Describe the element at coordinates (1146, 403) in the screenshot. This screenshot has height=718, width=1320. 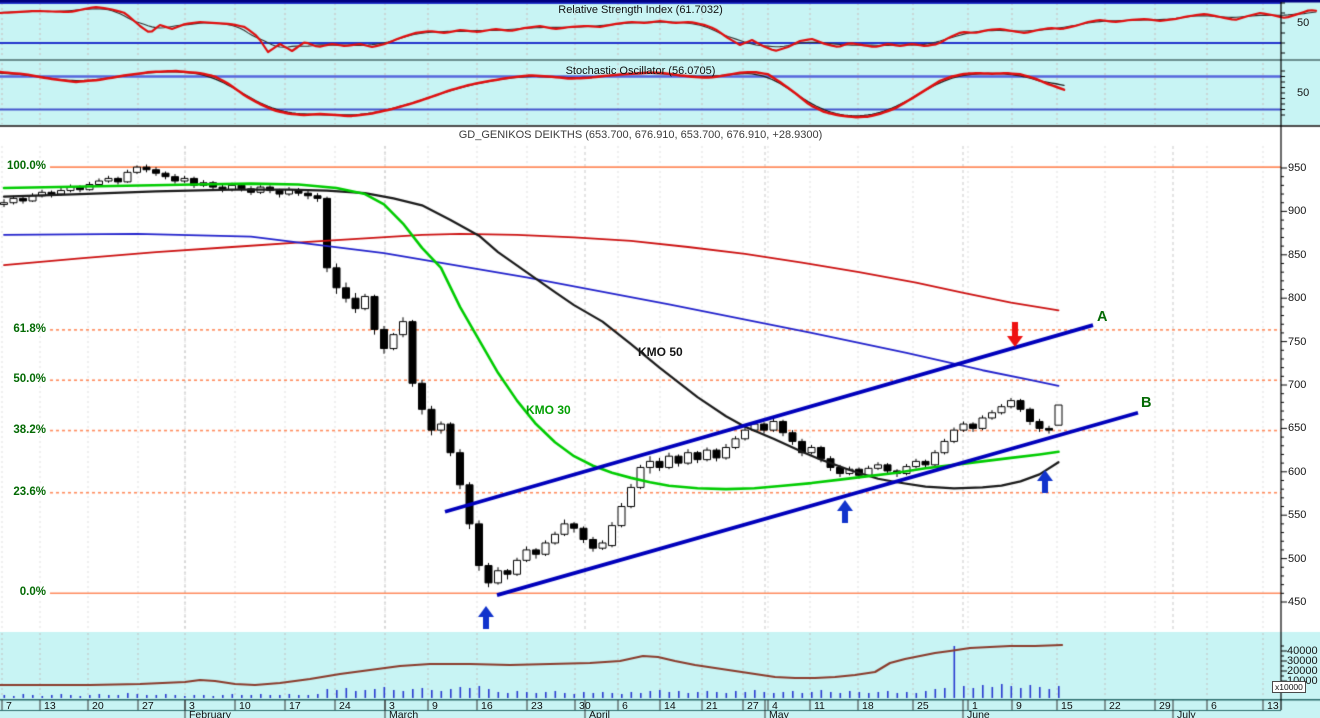
I see `trendline-b-label: B` at that location.